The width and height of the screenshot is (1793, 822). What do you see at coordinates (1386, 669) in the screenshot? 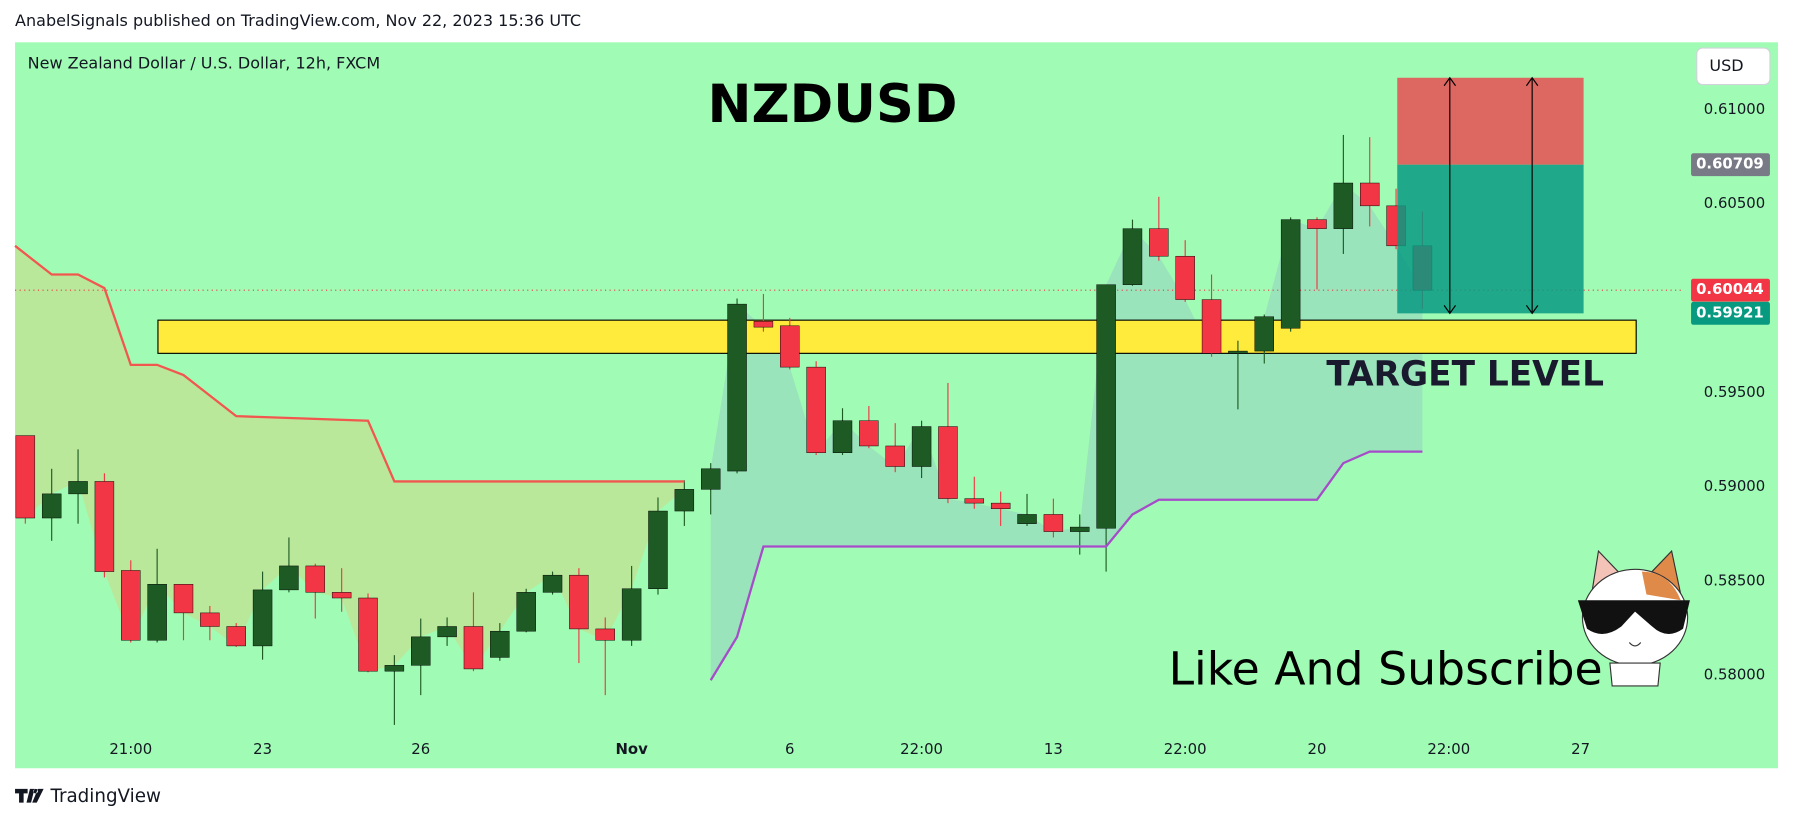
I see `annotation: Like And Subscribe` at bounding box center [1386, 669].